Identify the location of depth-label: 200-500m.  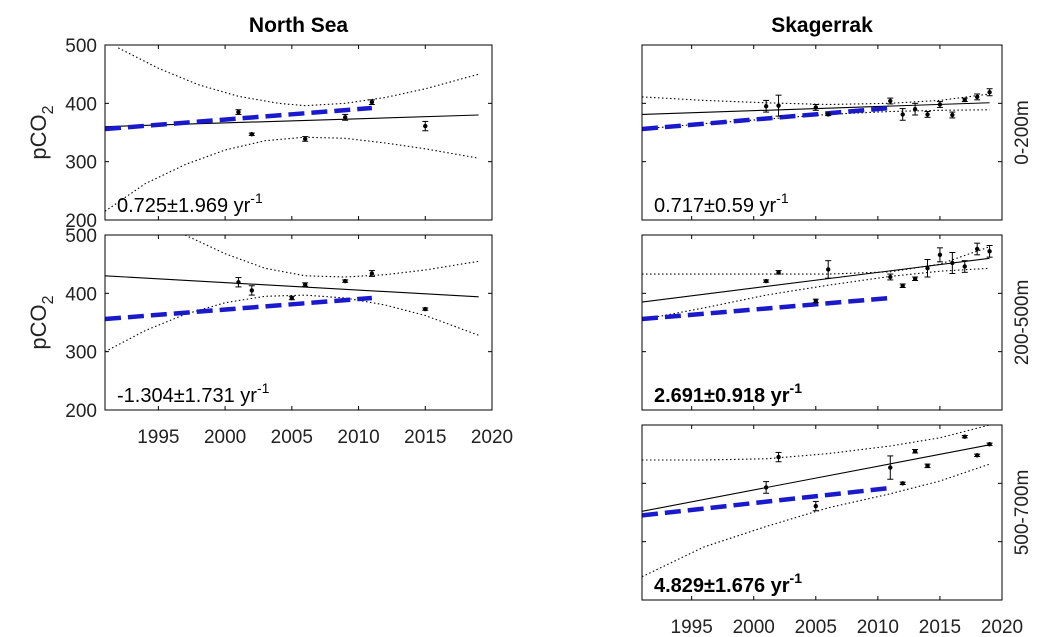
(1022, 323).